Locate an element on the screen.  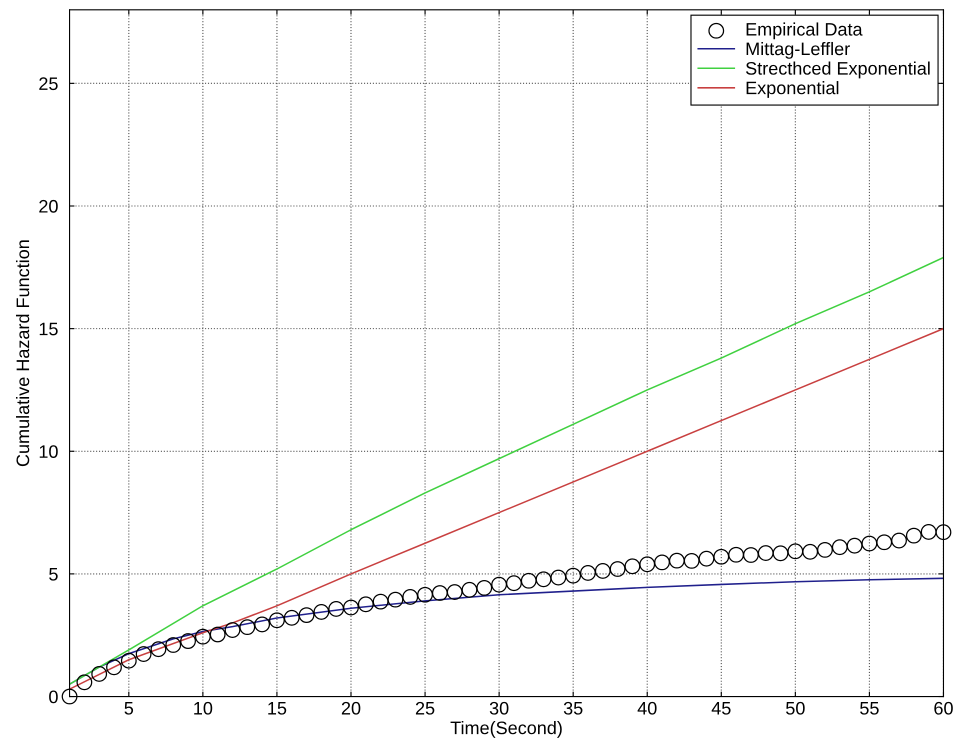
x-tick-label: 5 is located at coordinates (129, 708).